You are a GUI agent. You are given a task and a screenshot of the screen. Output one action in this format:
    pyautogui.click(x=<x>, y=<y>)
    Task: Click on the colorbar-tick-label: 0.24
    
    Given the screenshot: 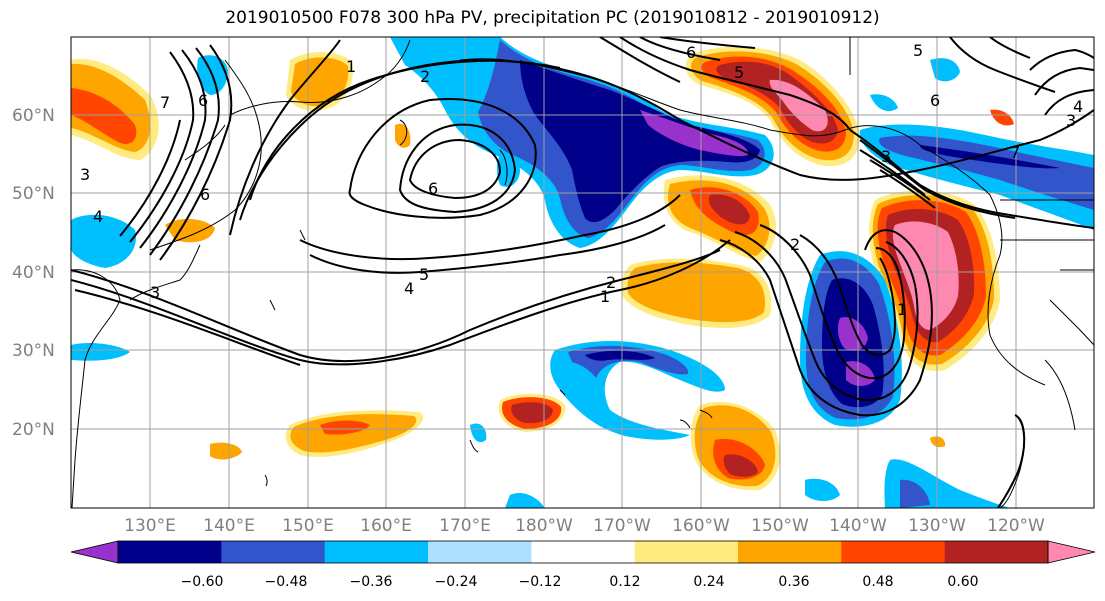 What is the action you would take?
    pyautogui.click(x=708, y=582)
    